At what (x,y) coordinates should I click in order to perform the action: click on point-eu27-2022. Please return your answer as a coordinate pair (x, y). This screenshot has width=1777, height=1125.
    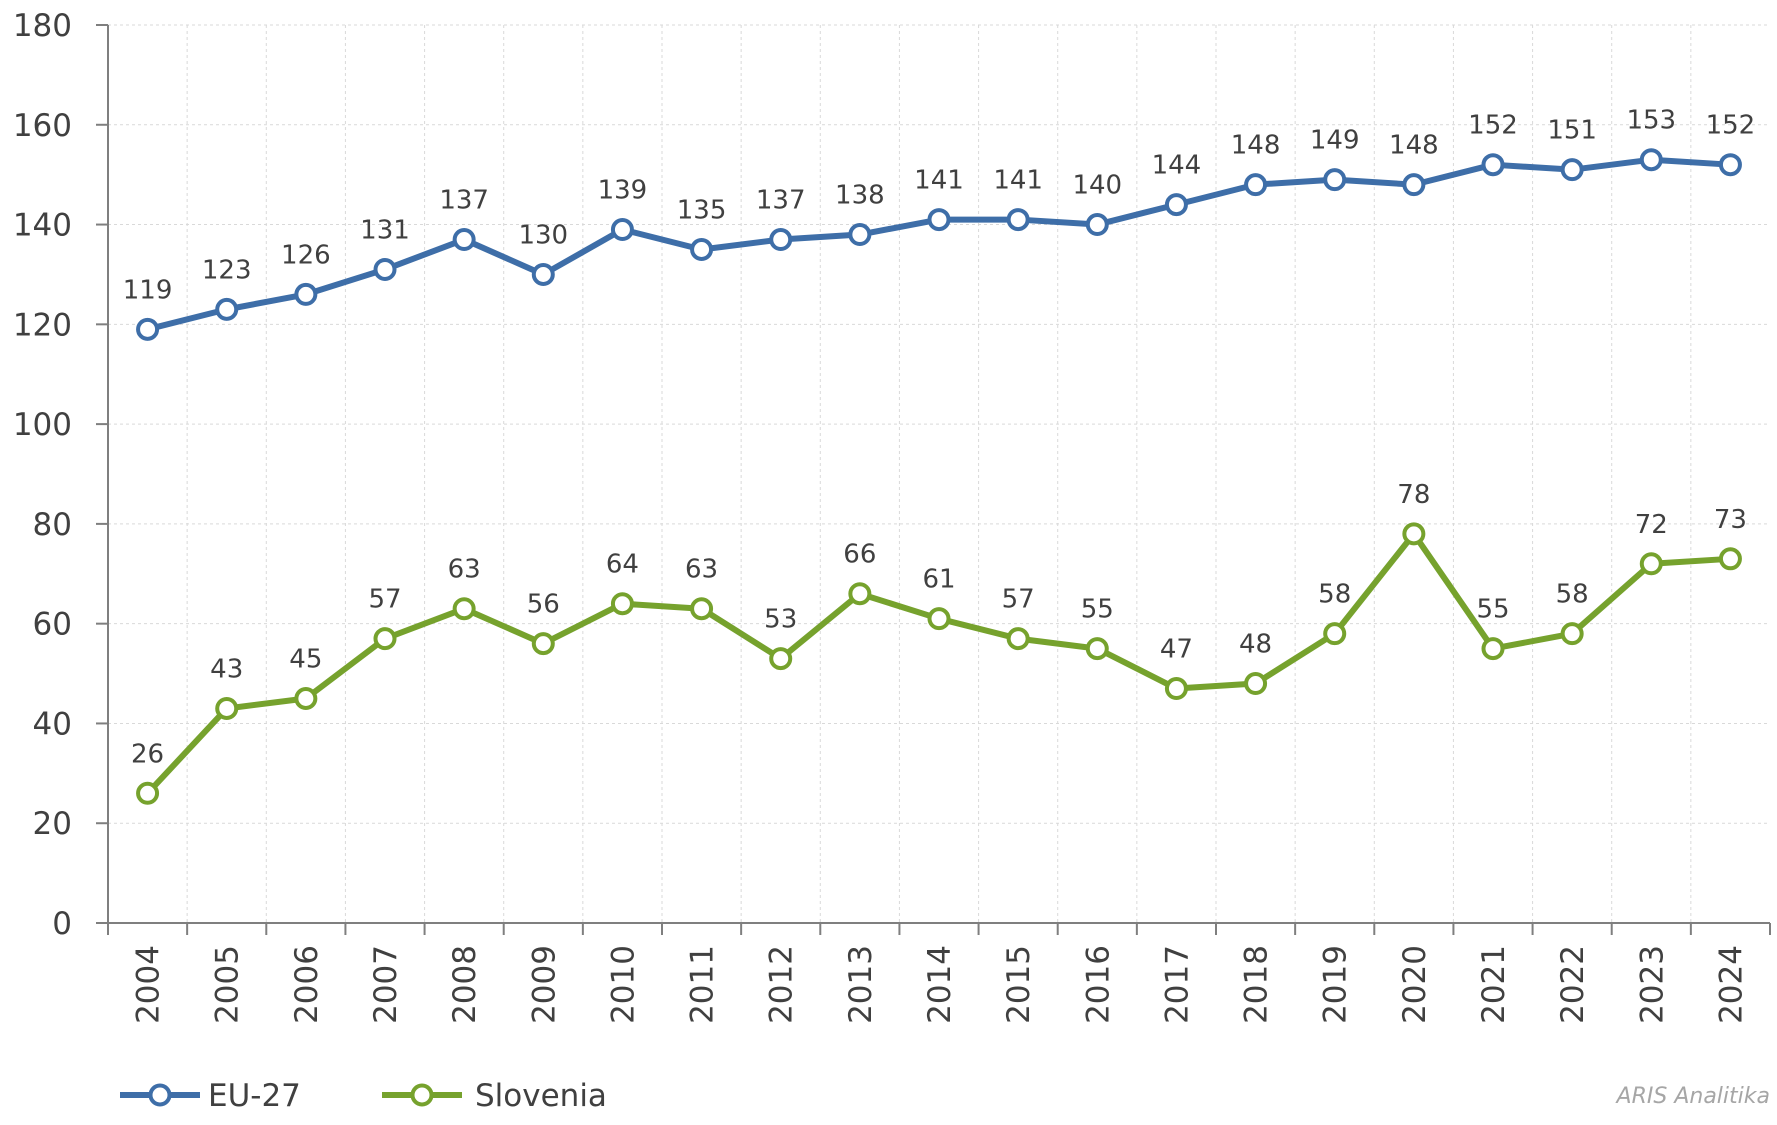
    Looking at the image, I should click on (1572, 170).